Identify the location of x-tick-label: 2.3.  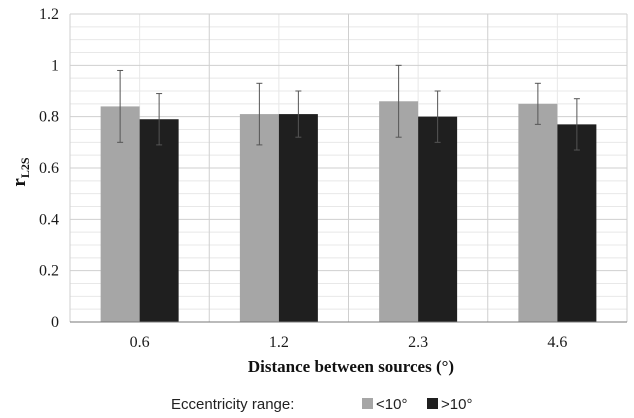
(418, 342).